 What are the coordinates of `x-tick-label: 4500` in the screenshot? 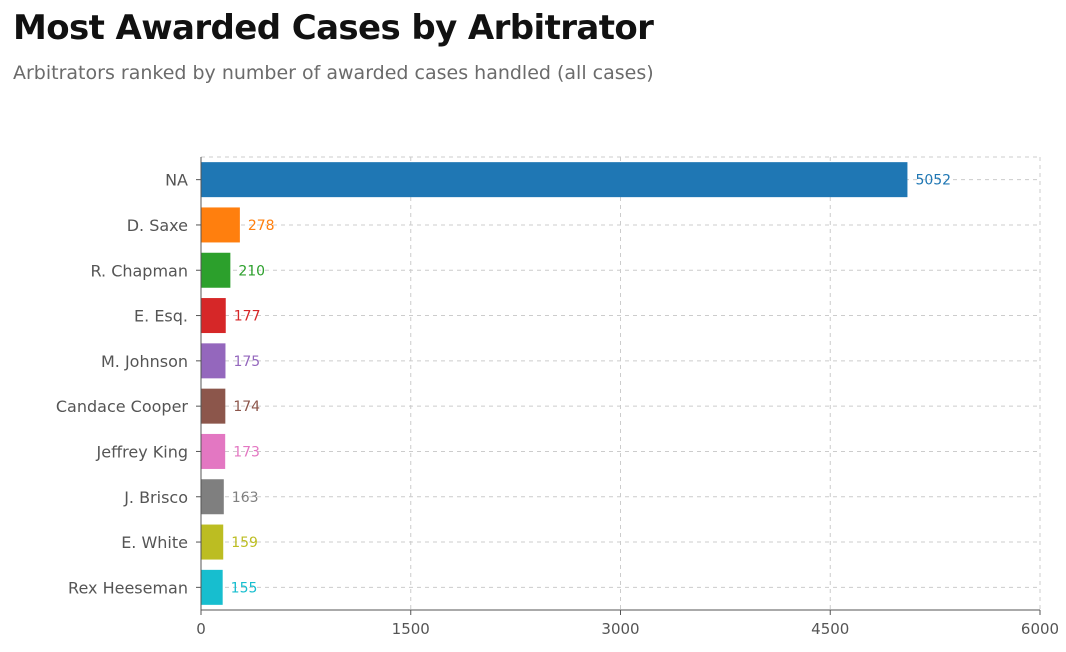 It's located at (830, 629).